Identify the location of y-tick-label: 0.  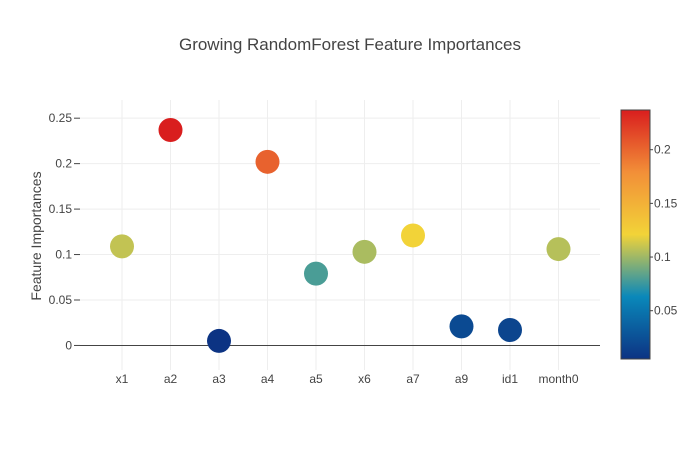
(68, 345).